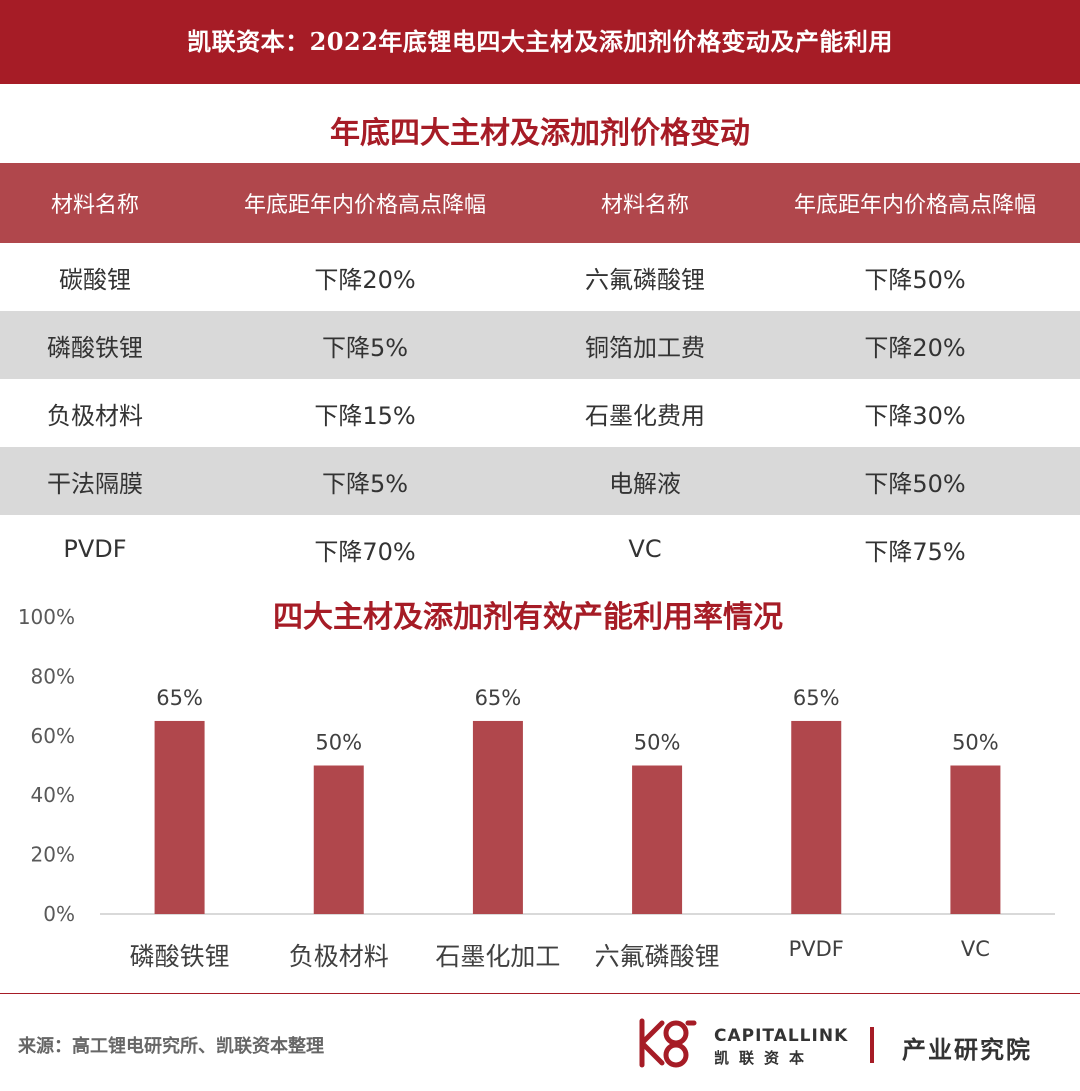 The image size is (1080, 1091). I want to click on table-row: 干法隔膜 下降5% 电解液 下降50%, so click(540, 481).